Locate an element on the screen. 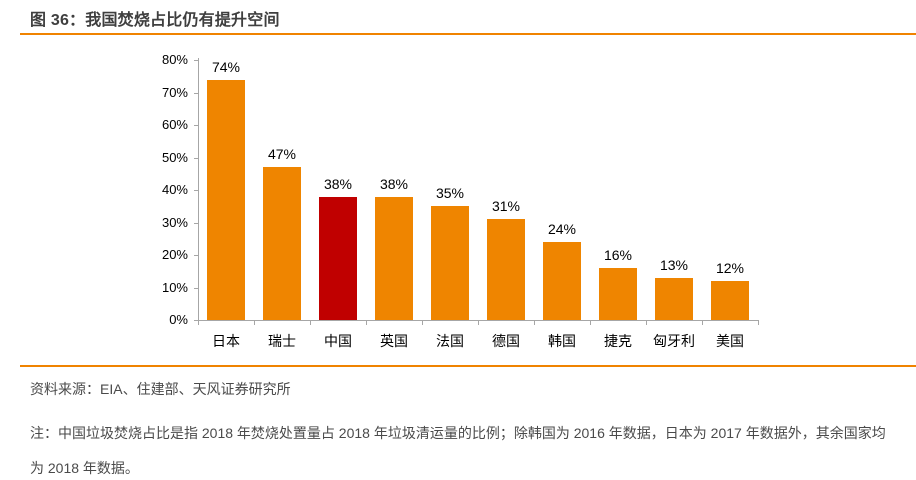  chart-bar-匈牙利 is located at coordinates (674, 298).